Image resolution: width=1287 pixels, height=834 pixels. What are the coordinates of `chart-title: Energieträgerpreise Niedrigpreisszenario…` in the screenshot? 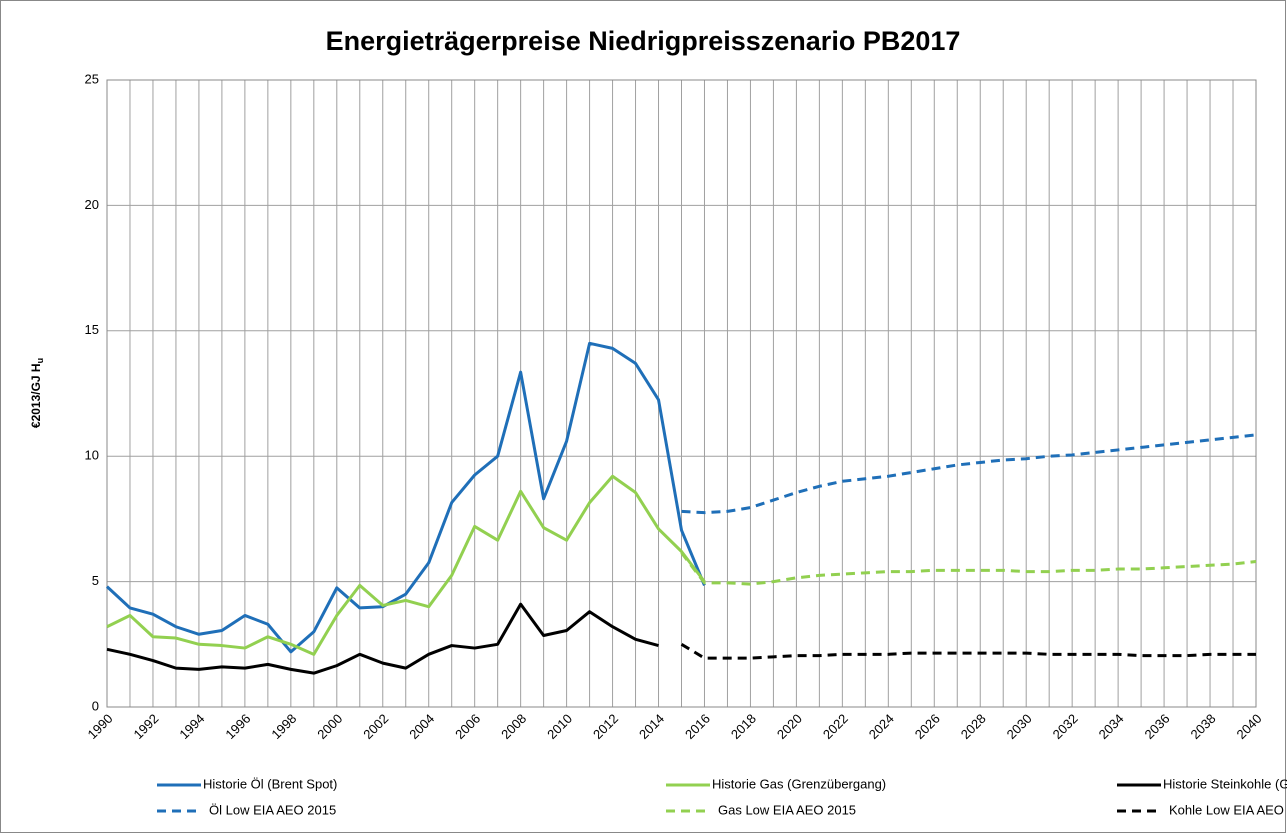 It's located at (643, 41).